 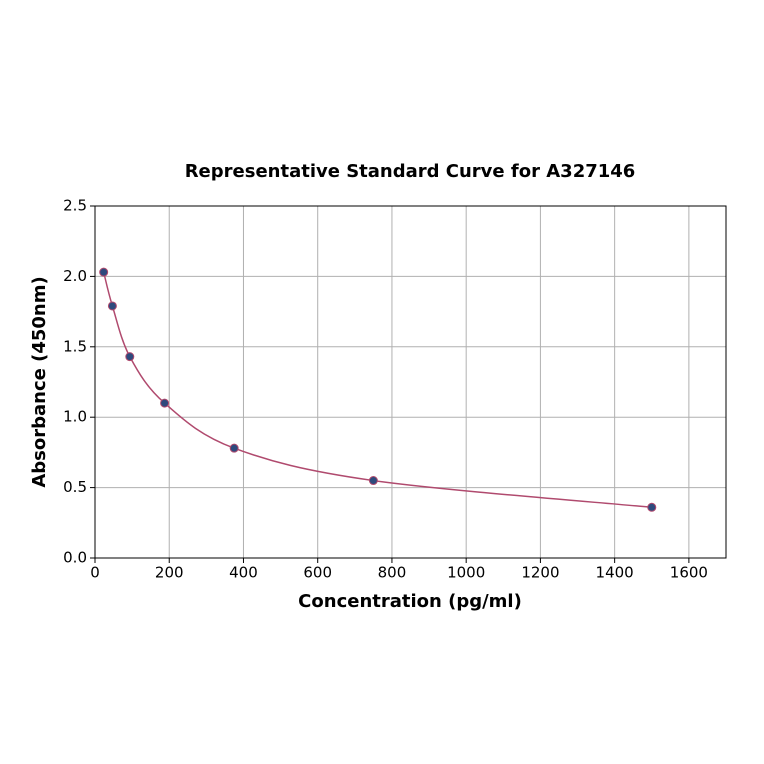 What do you see at coordinates (540, 573) in the screenshot?
I see `x-tick-label: 1200` at bounding box center [540, 573].